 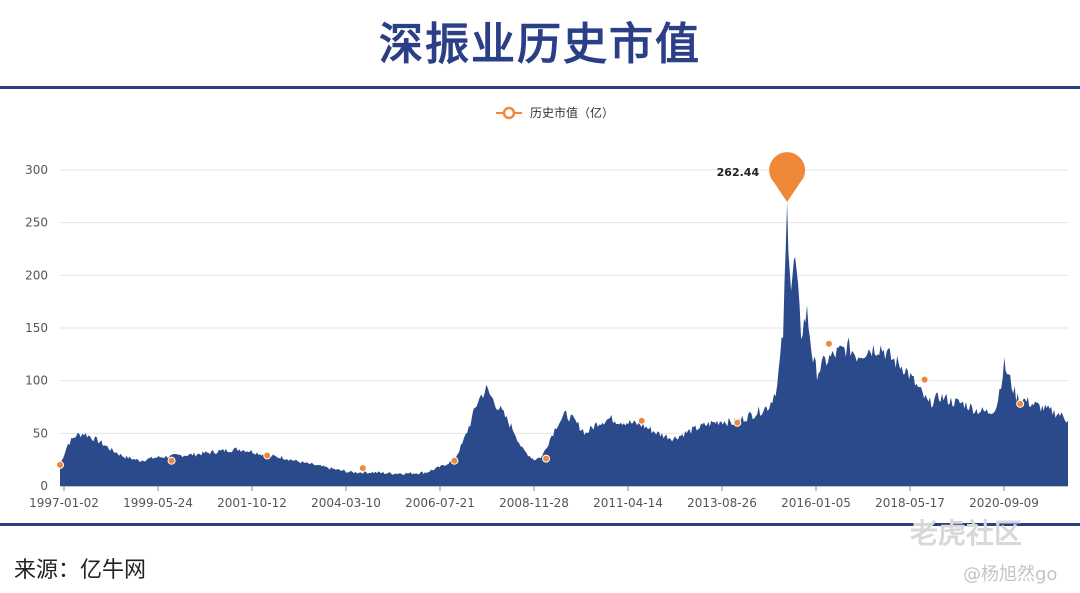 What do you see at coordinates (787, 177) in the screenshot?
I see `peak-pin-icon` at bounding box center [787, 177].